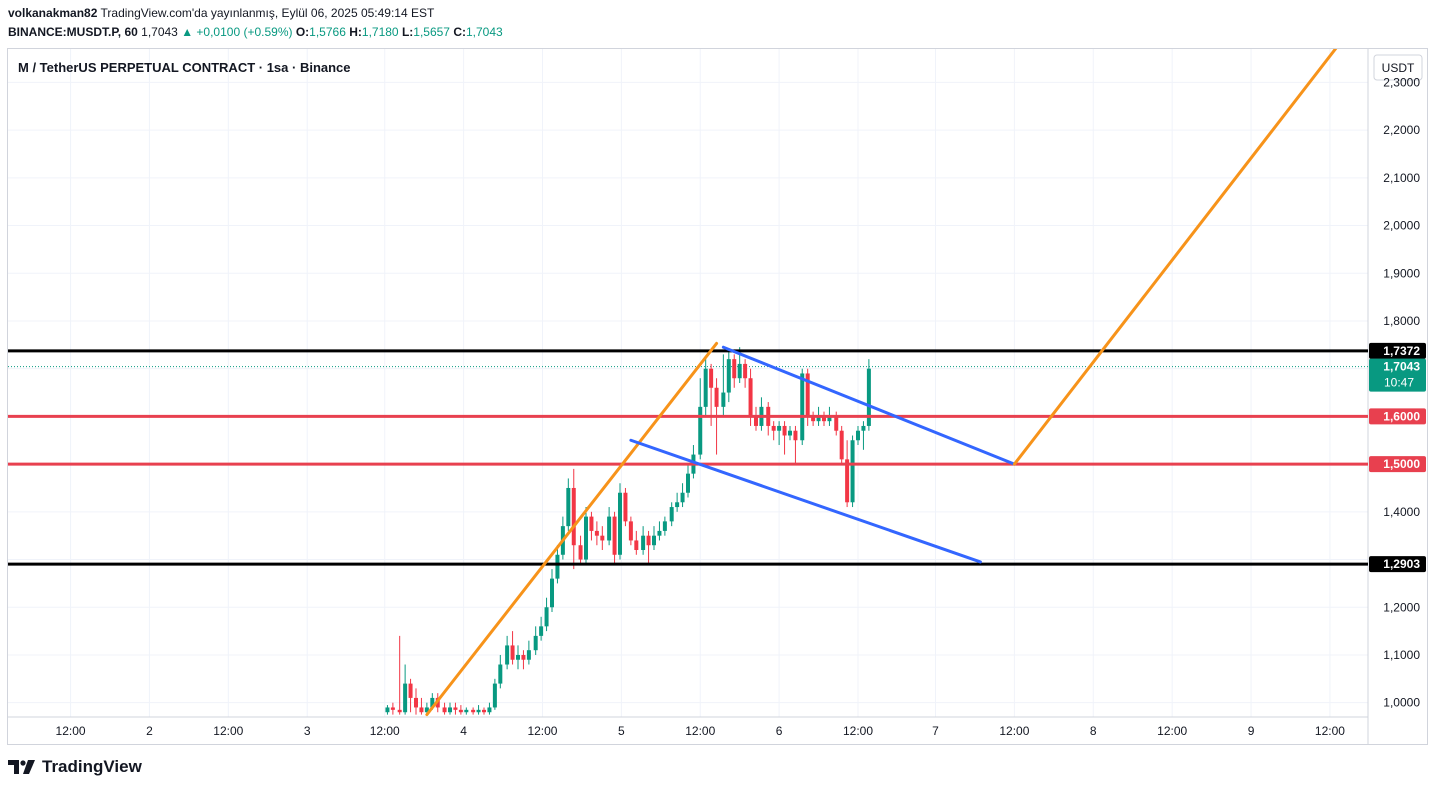 The width and height of the screenshot is (1436, 788). What do you see at coordinates (463, 731) in the screenshot?
I see `x-tick-label: 4` at bounding box center [463, 731].